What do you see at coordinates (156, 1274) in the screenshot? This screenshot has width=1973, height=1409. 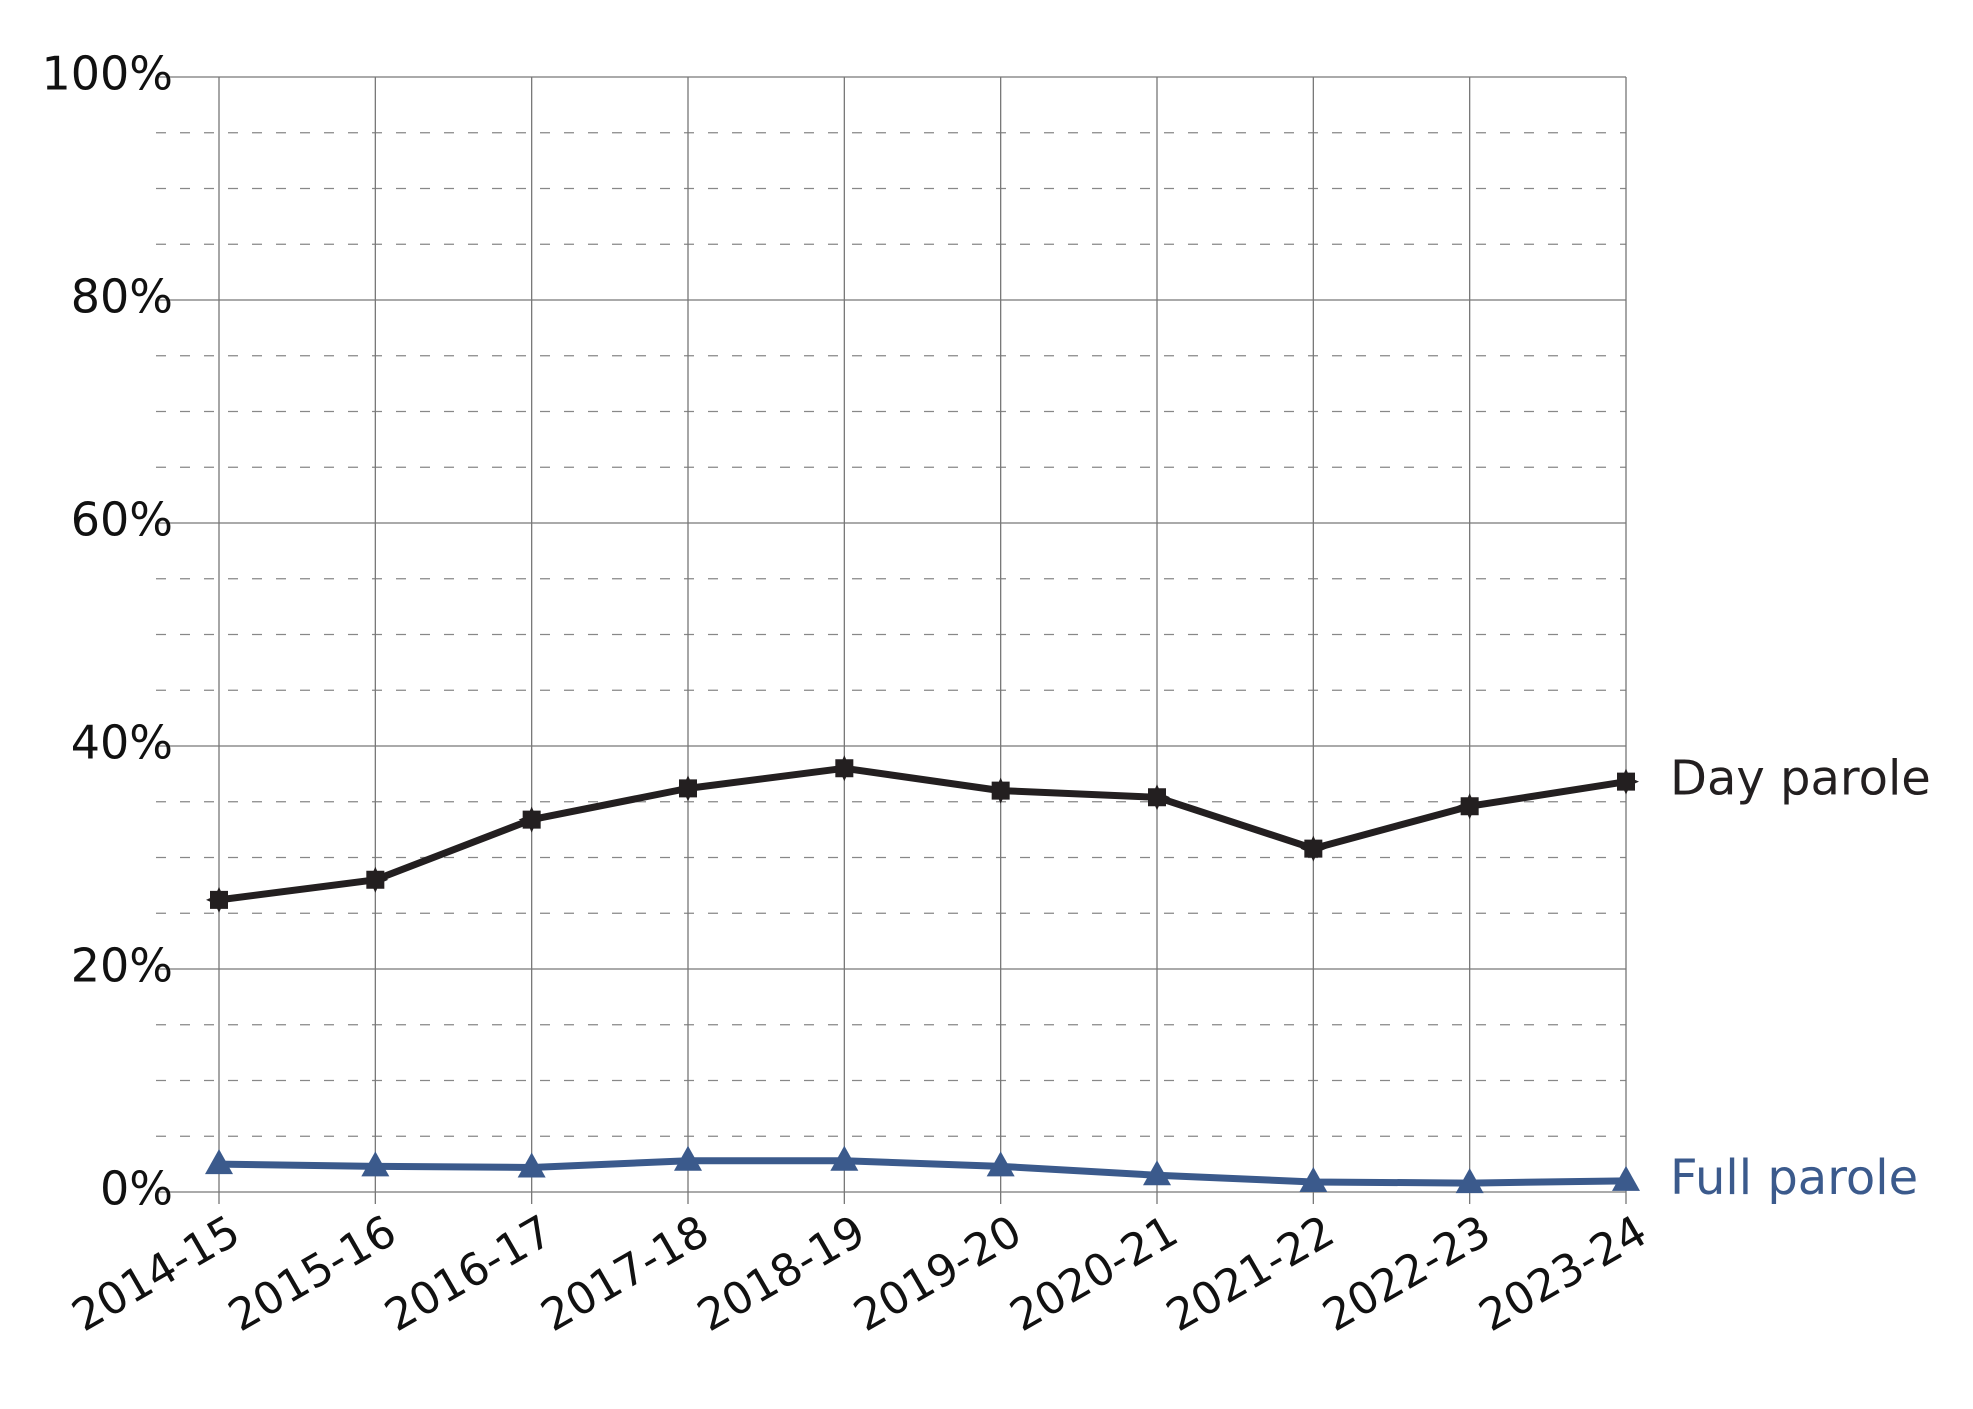 I see `x-tick-label: 2014-15` at bounding box center [156, 1274].